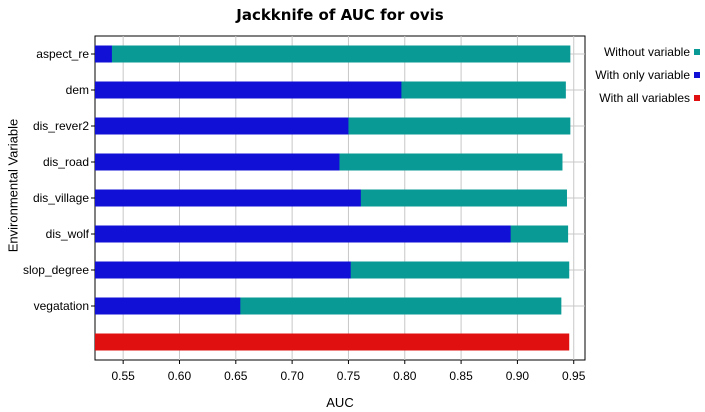 The height and width of the screenshot is (412, 705). What do you see at coordinates (340, 15) in the screenshot?
I see `chart-title: Jackknife of AUC for ovis` at bounding box center [340, 15].